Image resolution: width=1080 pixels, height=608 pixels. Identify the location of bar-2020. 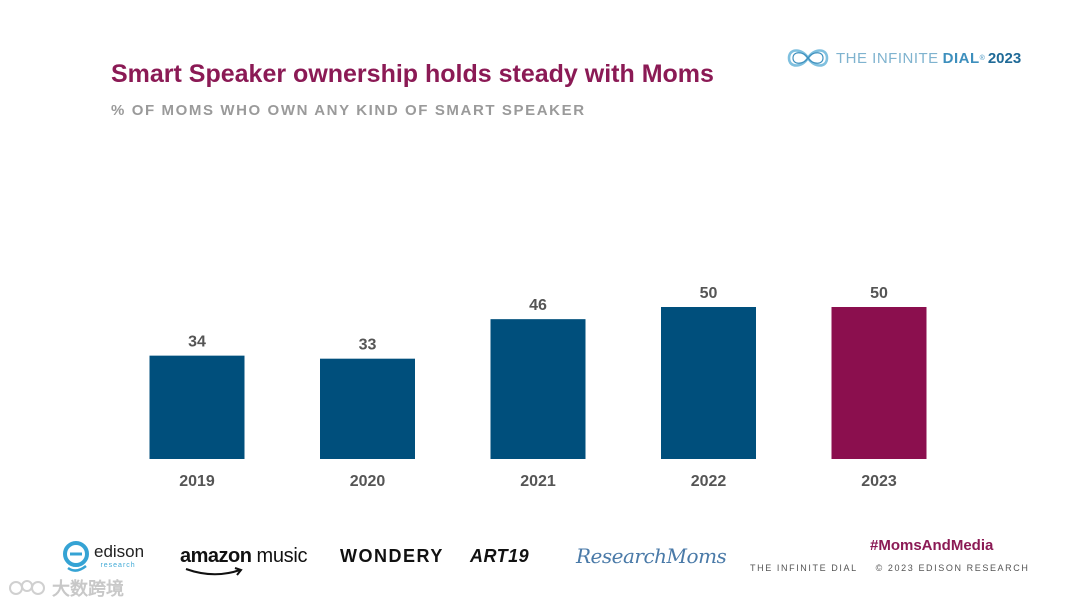
(367, 408).